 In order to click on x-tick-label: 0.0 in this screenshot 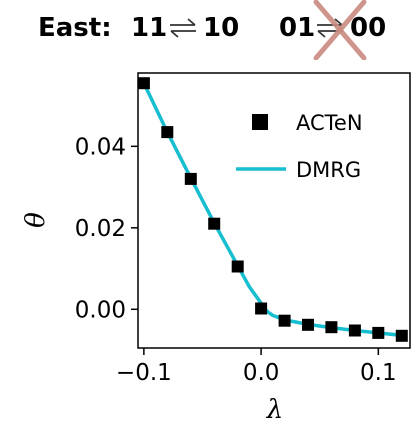, I will do `click(261, 373)`.